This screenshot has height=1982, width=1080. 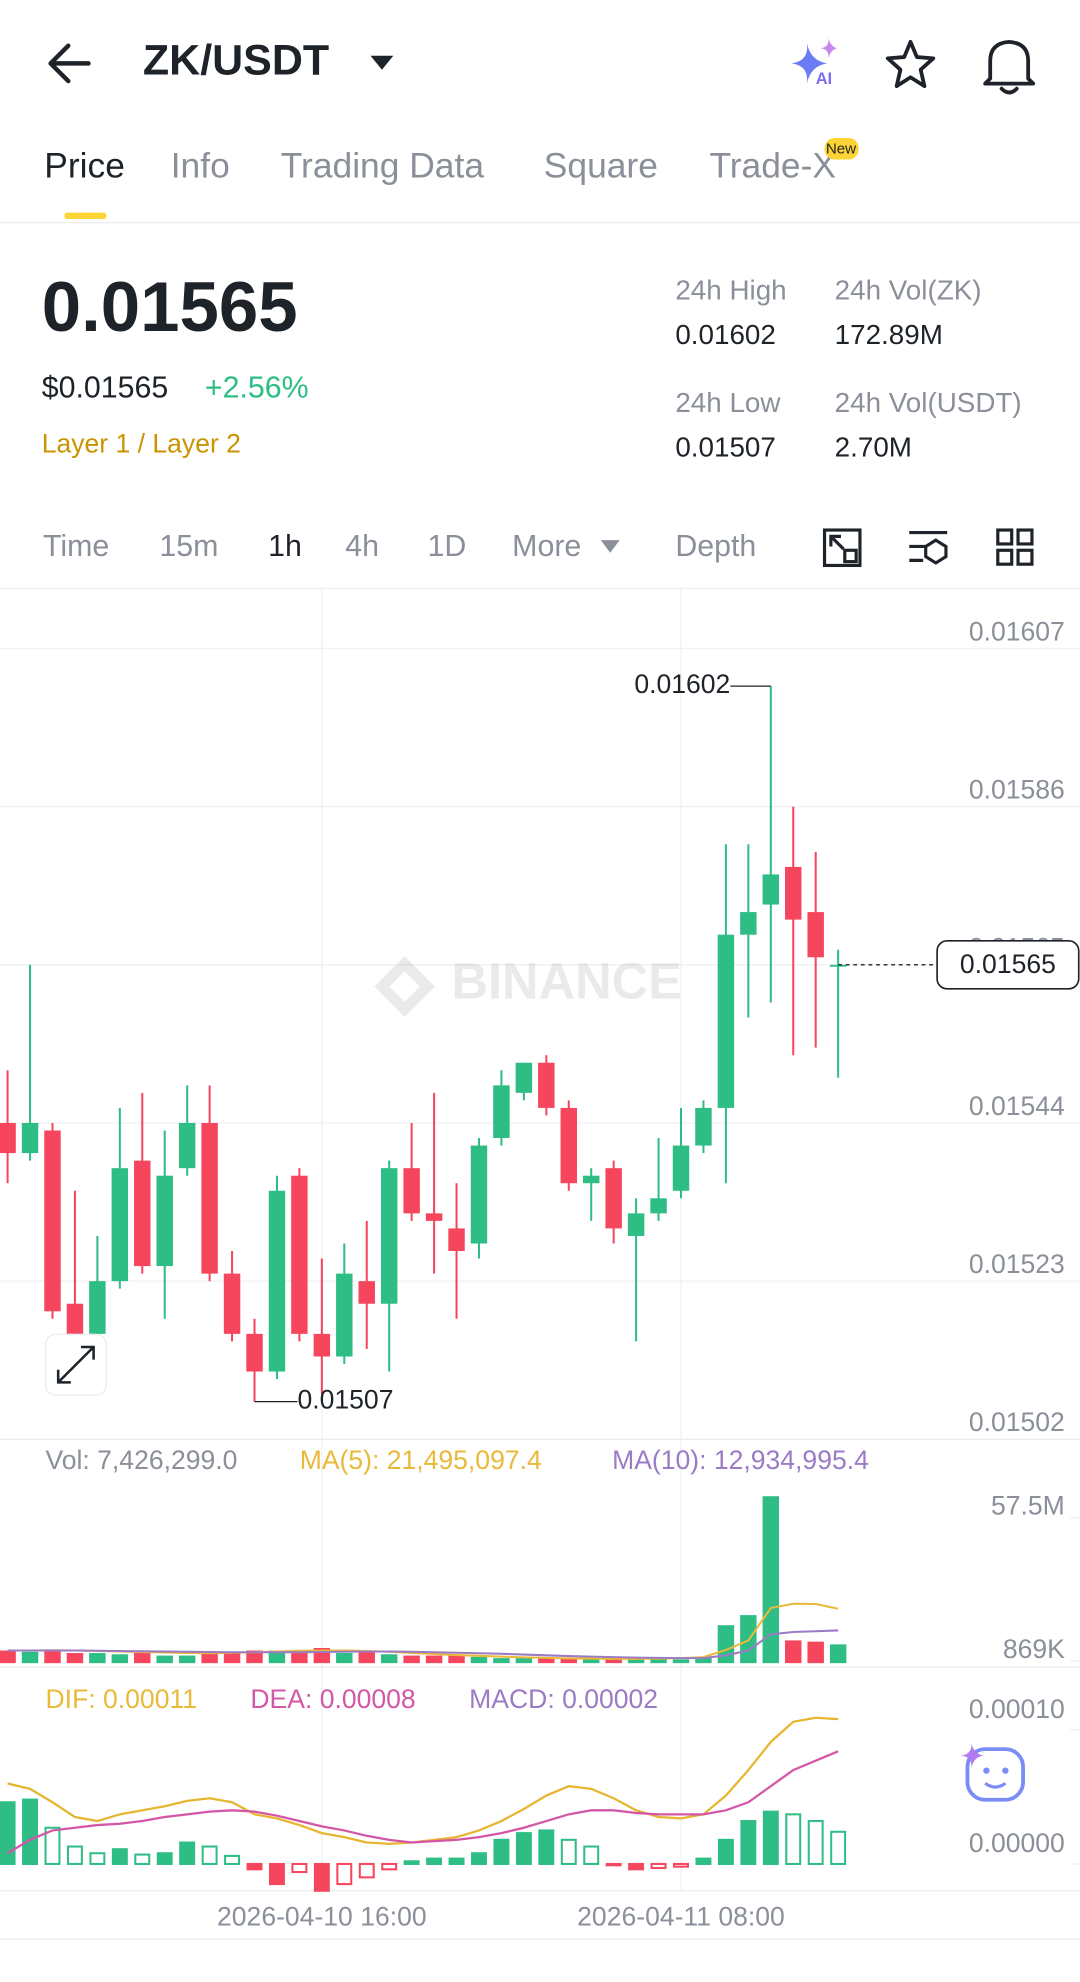 I want to click on back-button, so click(x=69, y=63).